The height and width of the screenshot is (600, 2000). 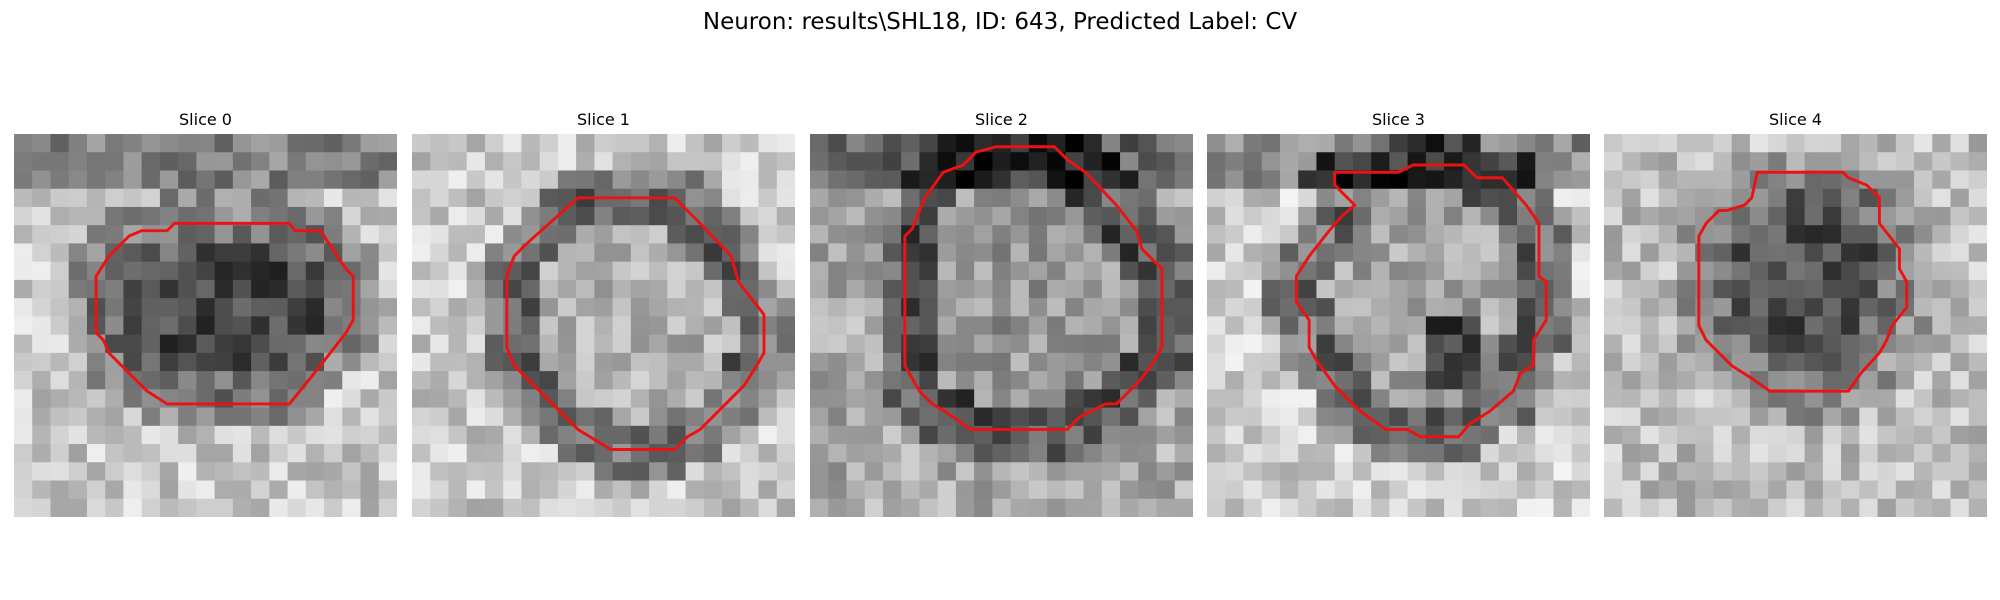 What do you see at coordinates (1001, 325) in the screenshot?
I see `pixel-grid` at bounding box center [1001, 325].